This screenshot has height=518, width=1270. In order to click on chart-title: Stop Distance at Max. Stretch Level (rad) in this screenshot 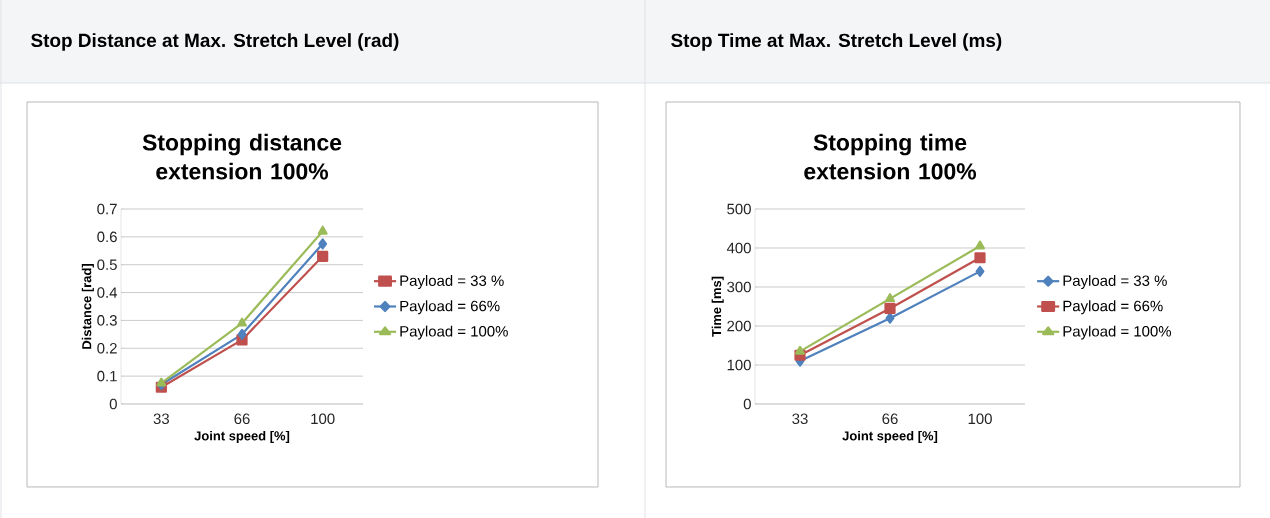, I will do `click(215, 42)`.